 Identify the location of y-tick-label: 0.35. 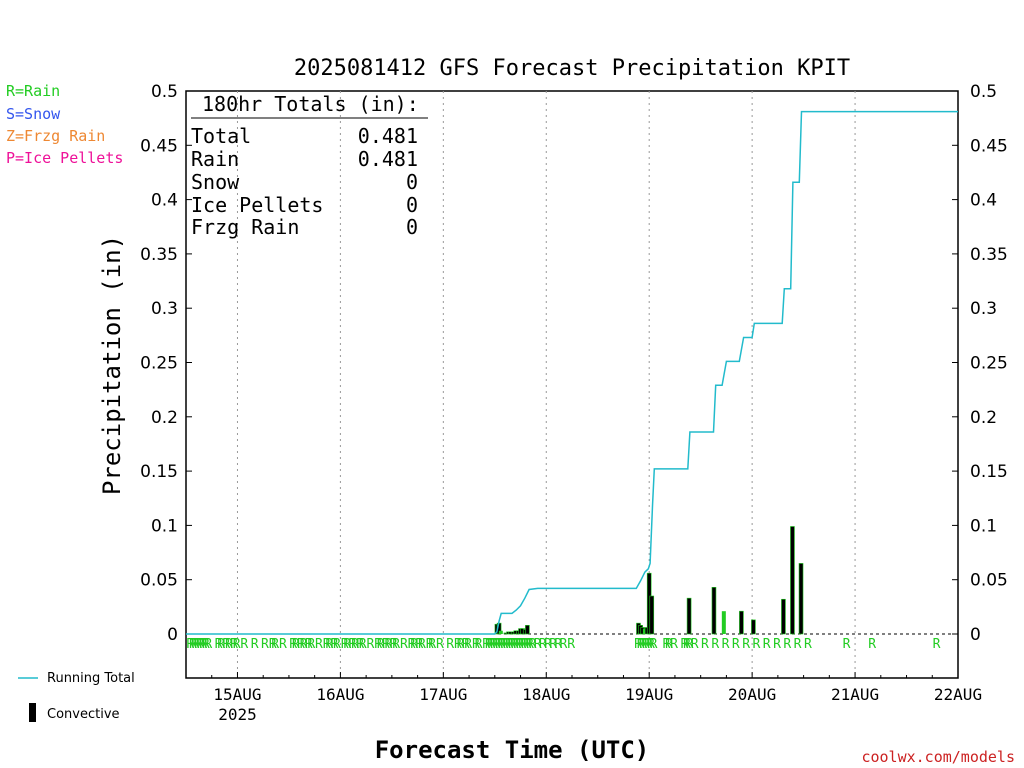
(989, 255).